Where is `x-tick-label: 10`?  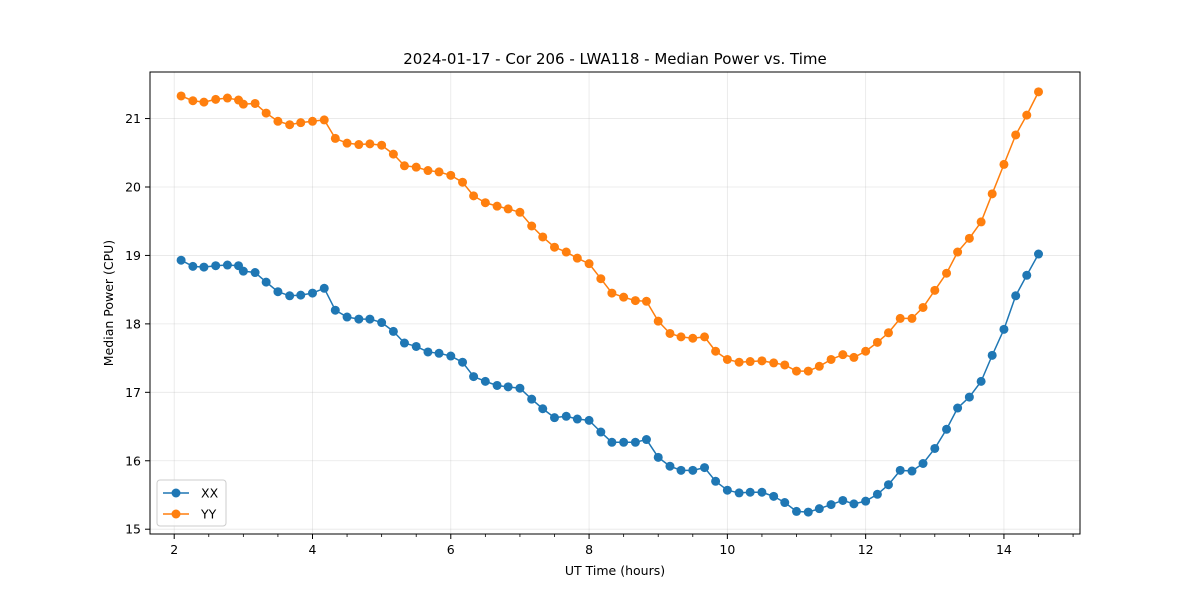
x-tick-label: 10 is located at coordinates (727, 549).